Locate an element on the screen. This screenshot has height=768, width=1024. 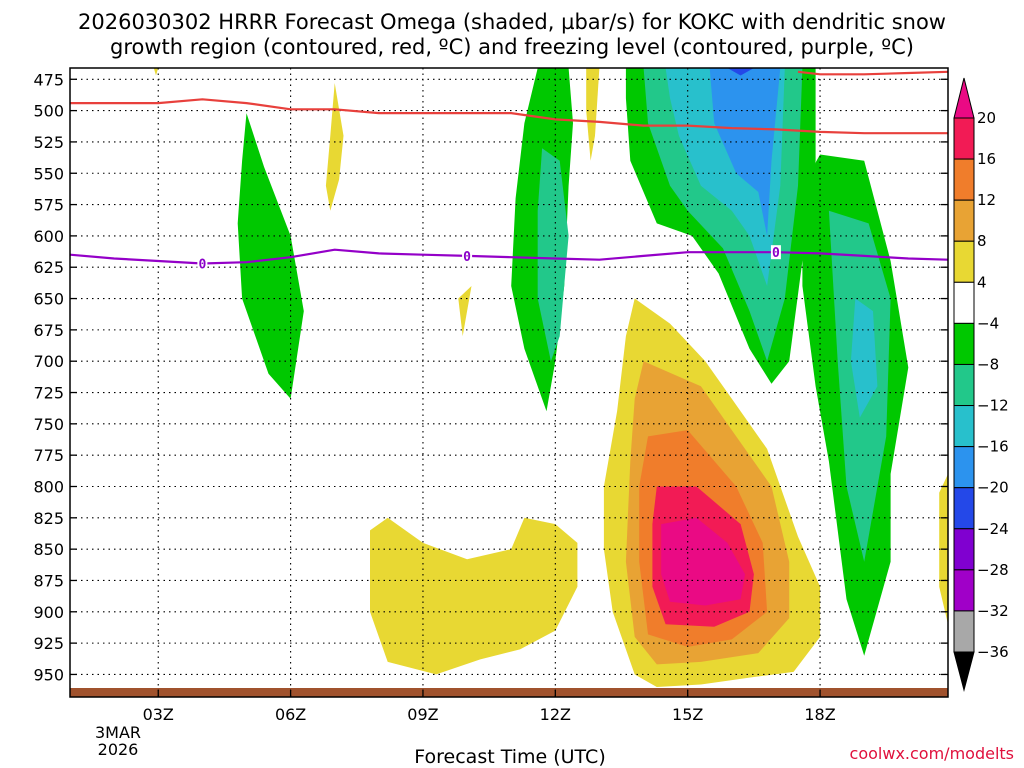
y-tick-label: 675 is located at coordinates (48, 330).